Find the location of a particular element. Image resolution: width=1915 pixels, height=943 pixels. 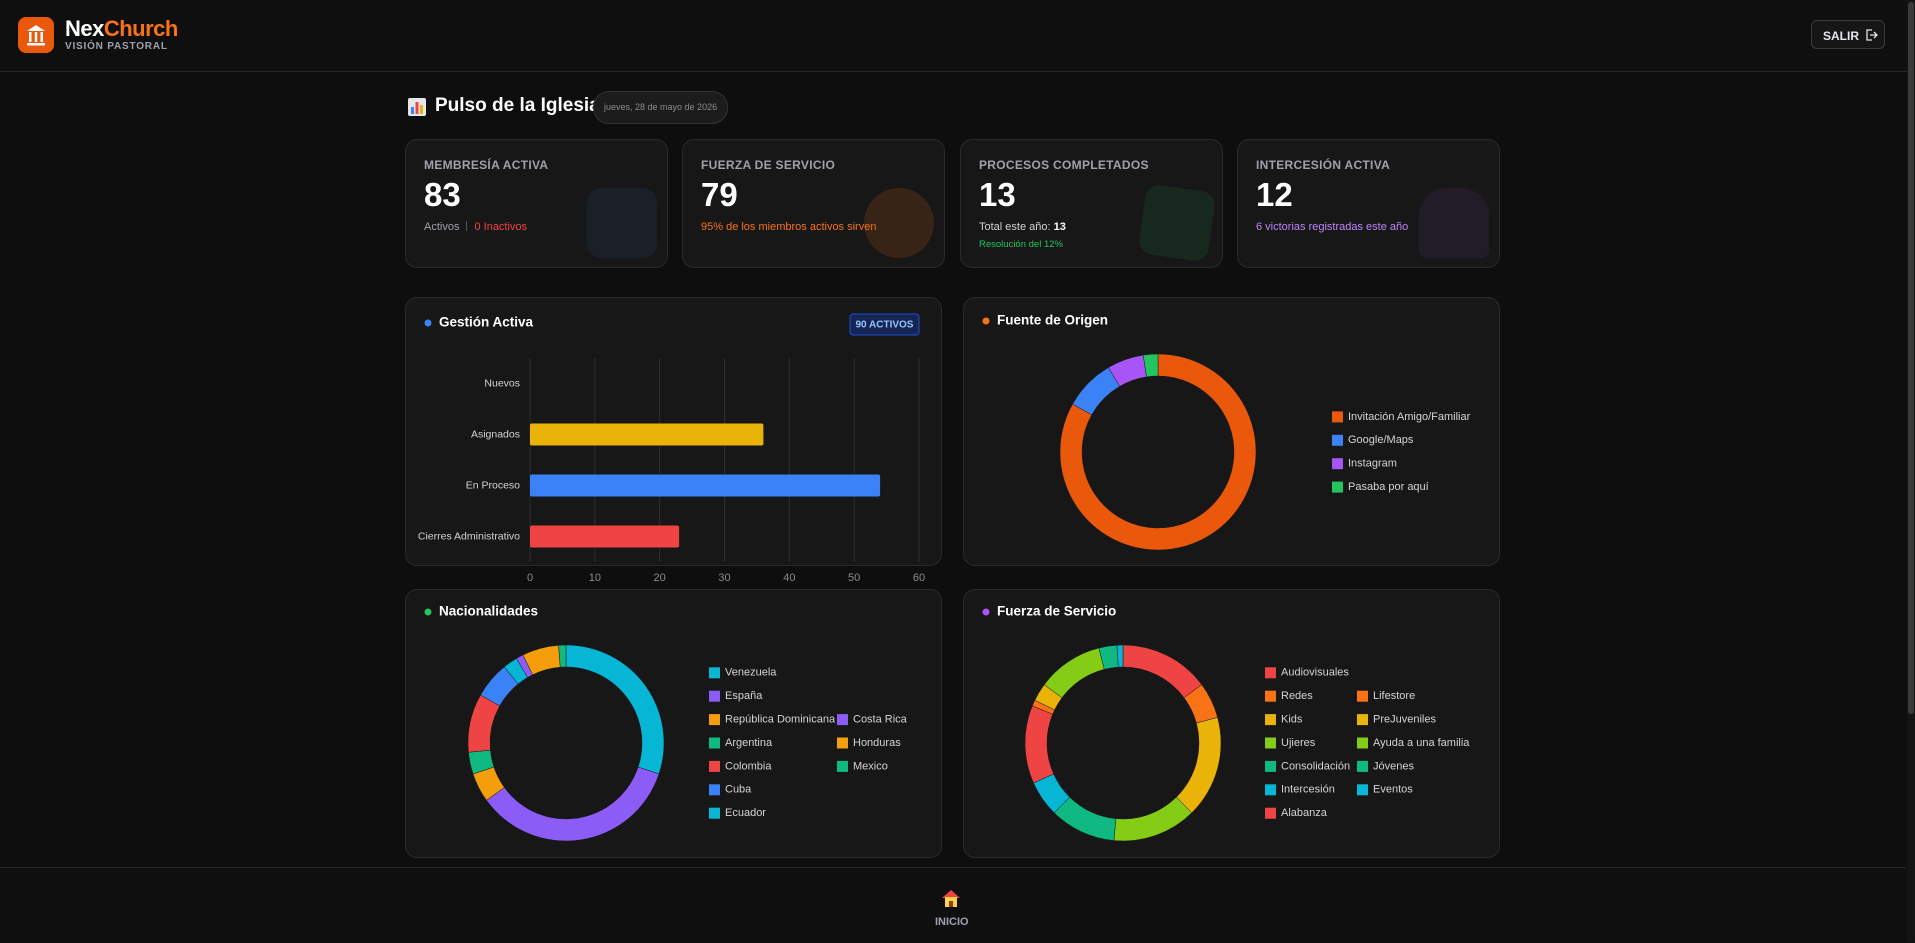

legend-label: Intercesión is located at coordinates (1308, 790).